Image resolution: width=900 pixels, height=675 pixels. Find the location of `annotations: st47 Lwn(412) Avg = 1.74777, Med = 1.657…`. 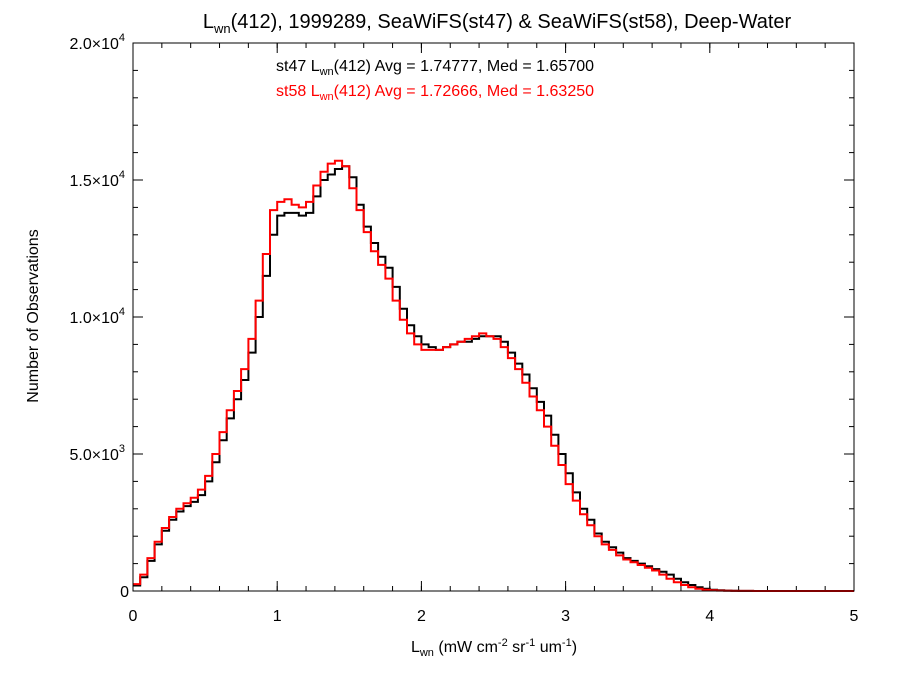

annotations: st47 Lwn(412) Avg = 1.74777, Med = 1.657… is located at coordinates (435, 80).